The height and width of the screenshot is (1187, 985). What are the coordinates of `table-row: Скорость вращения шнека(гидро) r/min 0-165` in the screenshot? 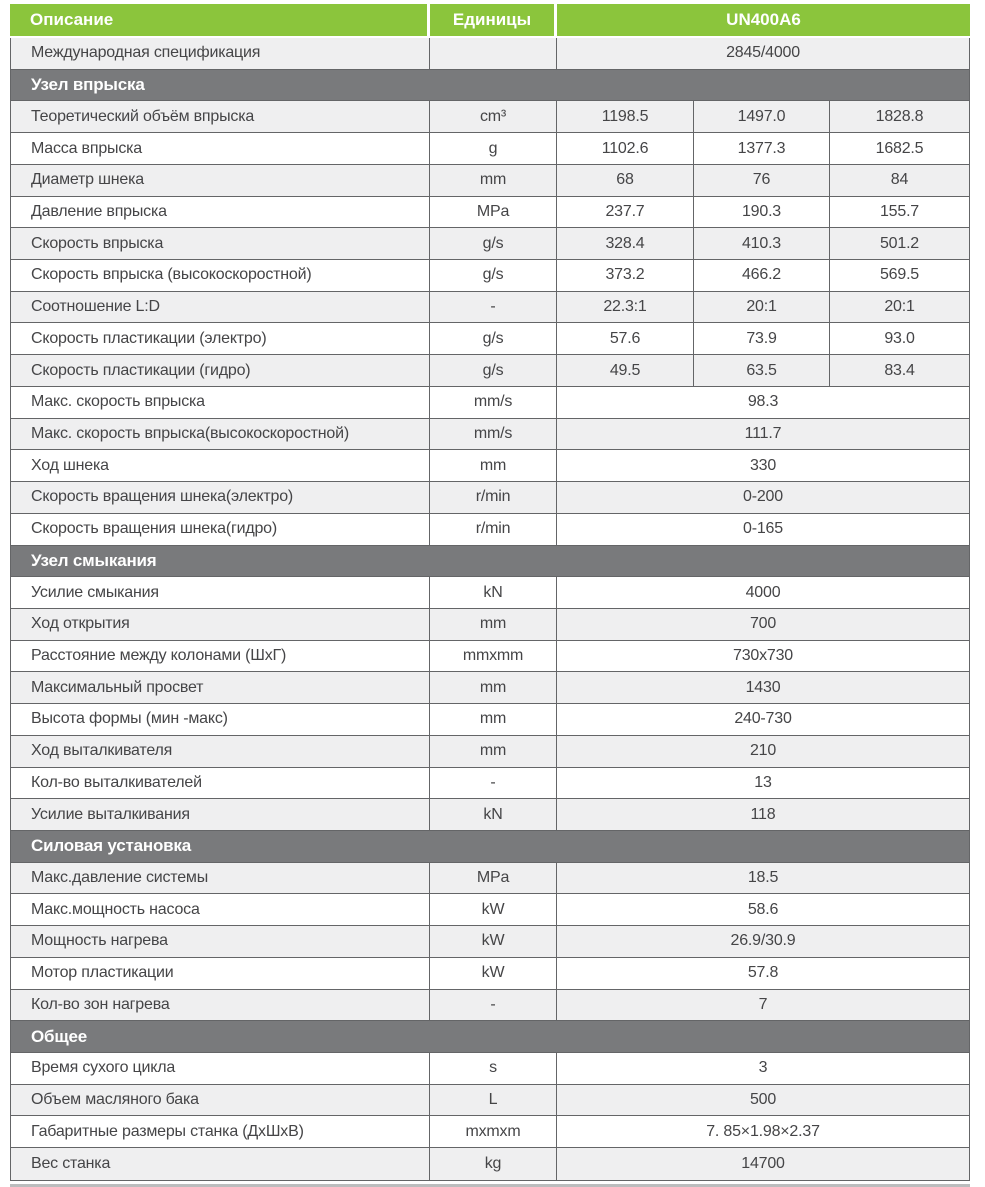 It's located at (490, 529).